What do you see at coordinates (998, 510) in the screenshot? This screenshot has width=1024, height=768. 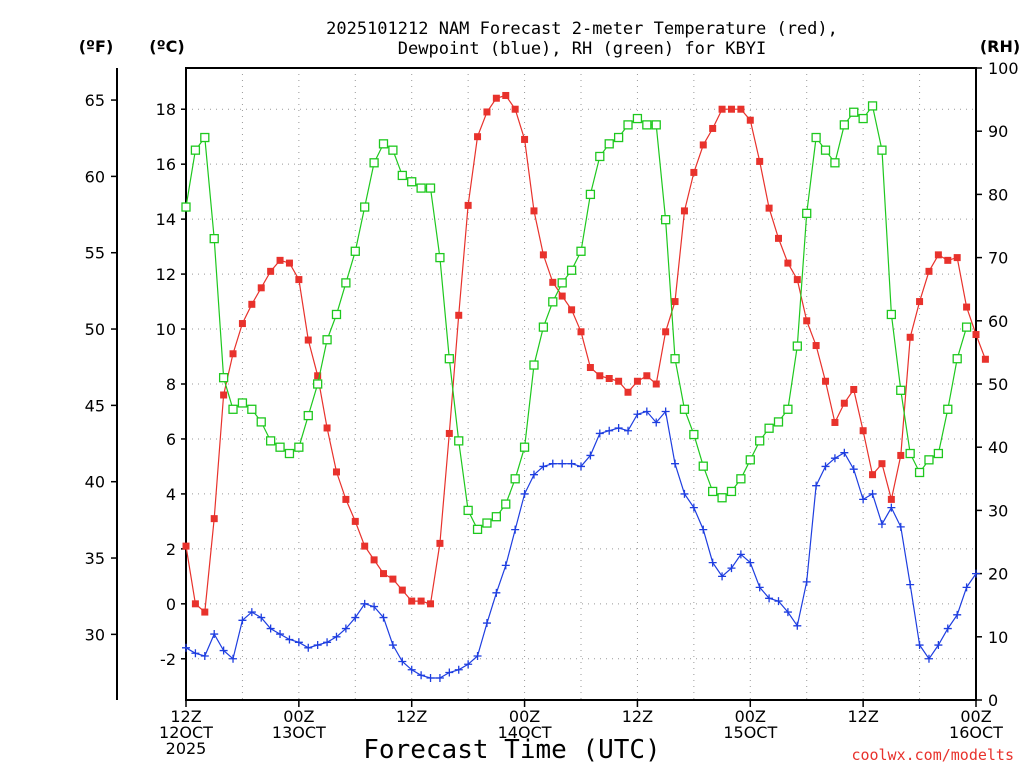 I see `rh-tick-label: 30` at bounding box center [998, 510].